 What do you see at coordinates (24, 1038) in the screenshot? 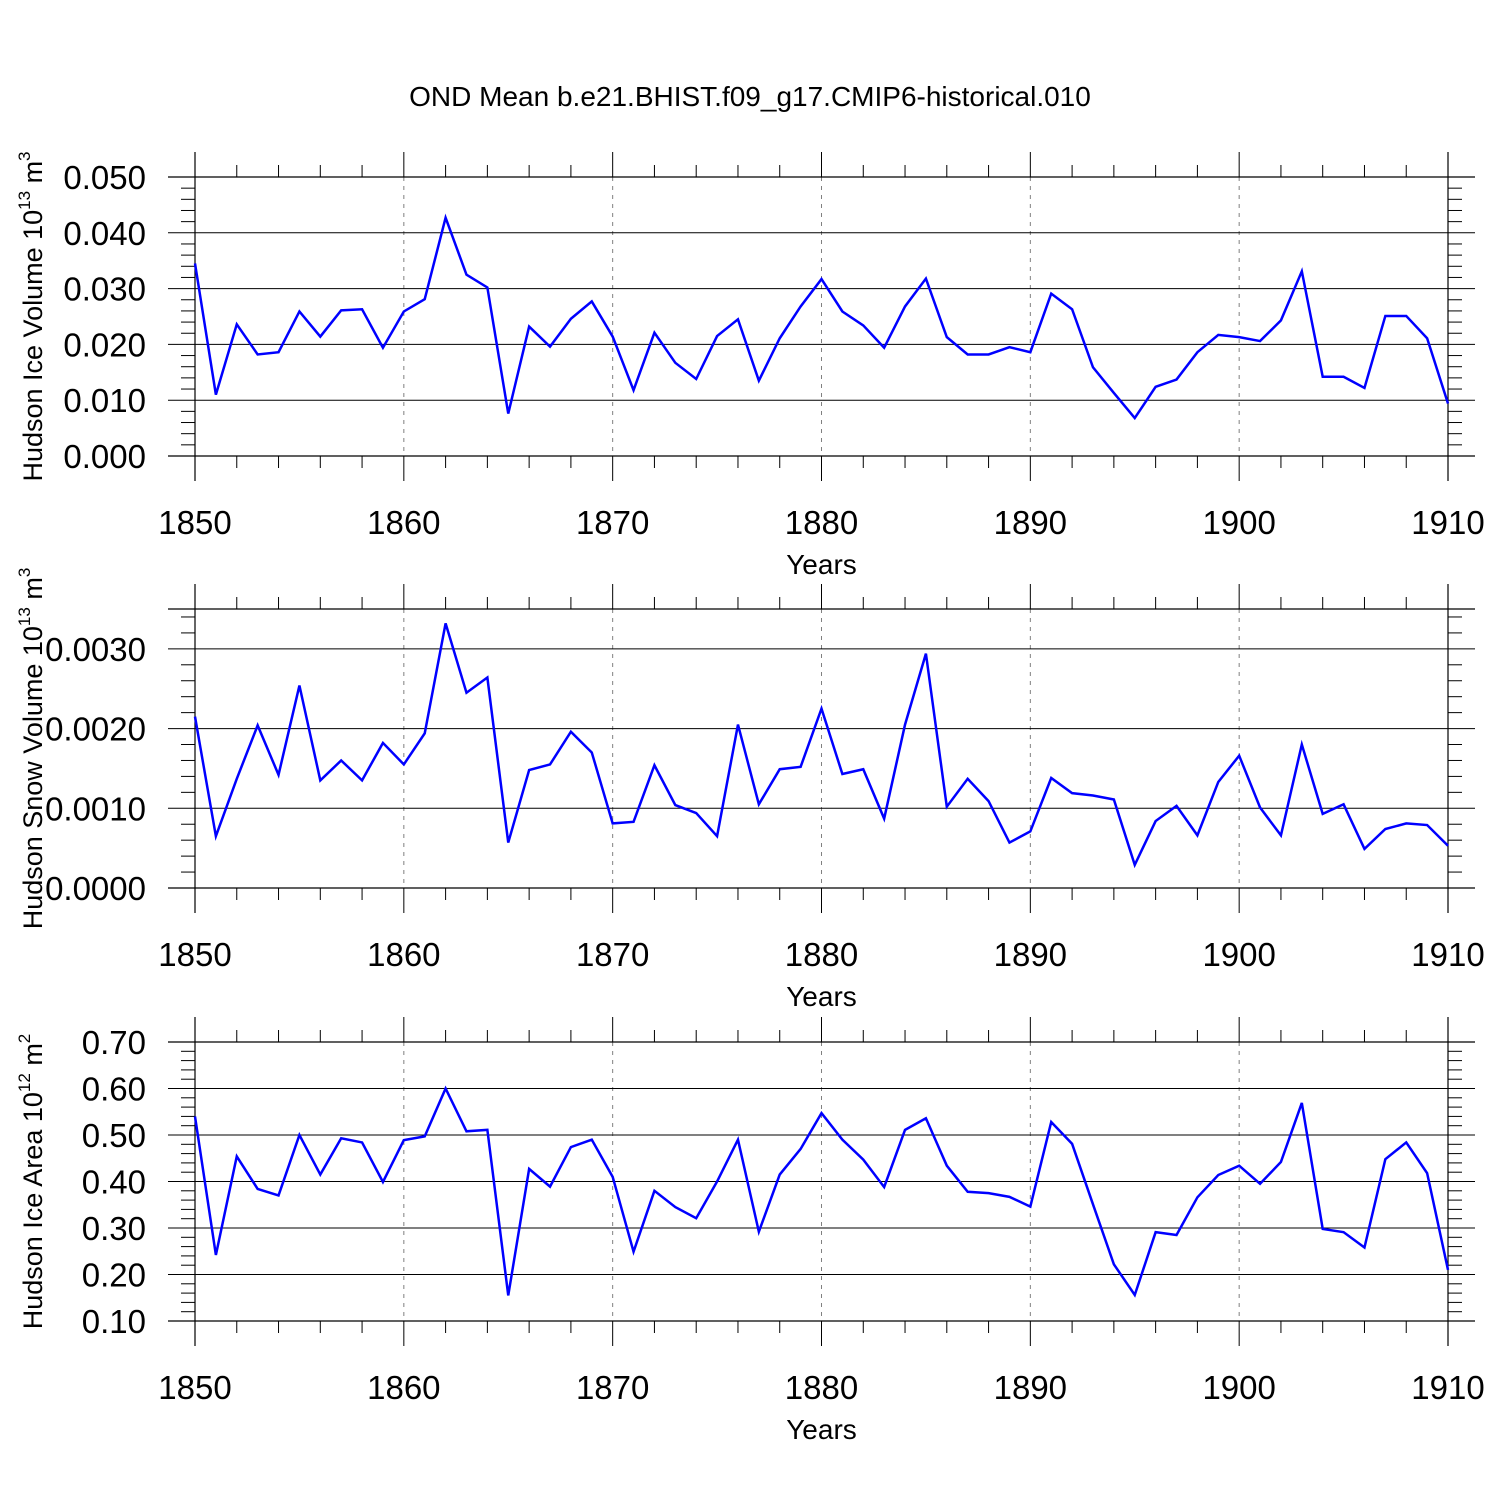
I see `y-axis-label-part: 2` at bounding box center [24, 1038].